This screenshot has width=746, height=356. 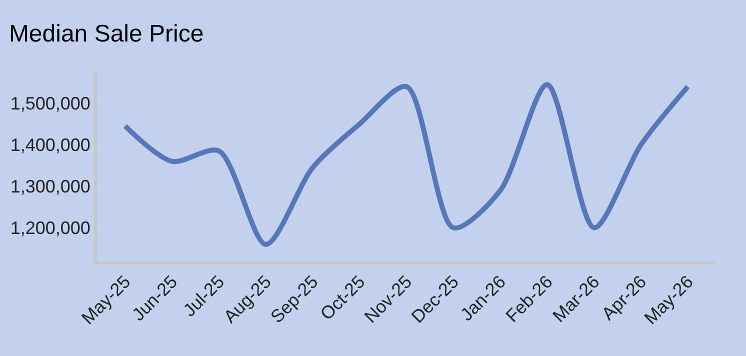 I want to click on y-tick-label: 1,200,000, so click(x=50, y=228).